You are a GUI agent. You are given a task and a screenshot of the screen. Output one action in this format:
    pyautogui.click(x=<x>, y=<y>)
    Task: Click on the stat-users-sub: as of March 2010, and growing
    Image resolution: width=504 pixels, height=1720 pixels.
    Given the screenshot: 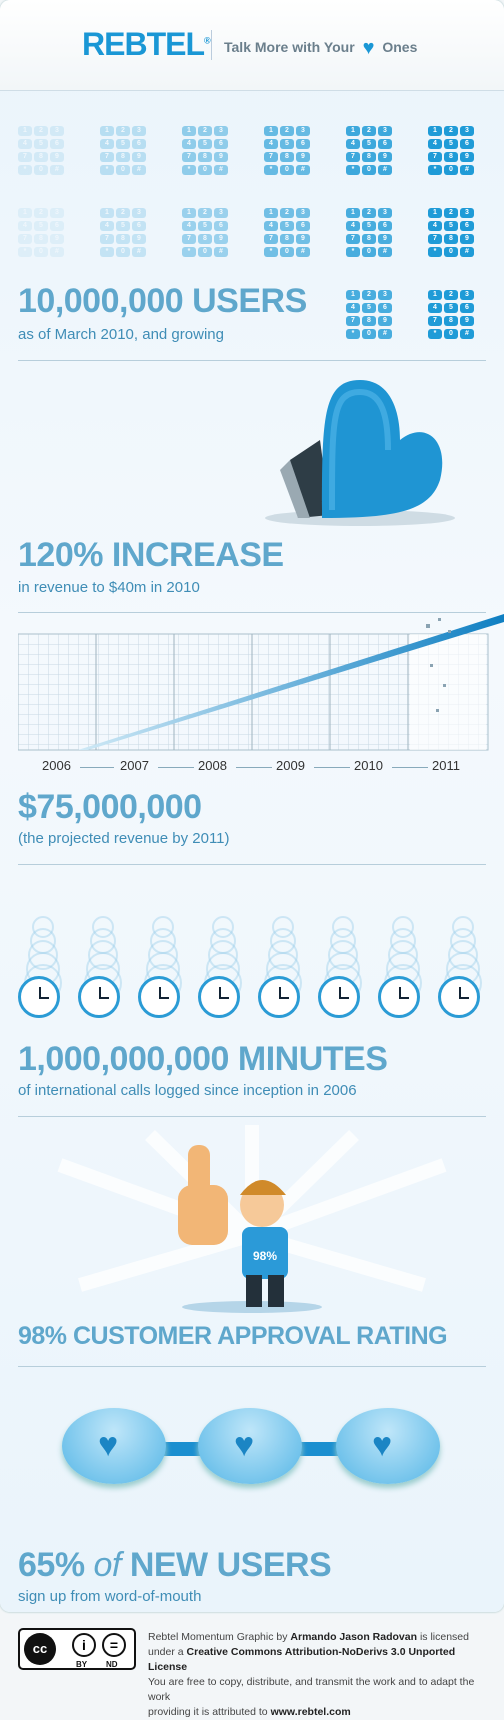 What is the action you would take?
    pyautogui.click(x=121, y=334)
    